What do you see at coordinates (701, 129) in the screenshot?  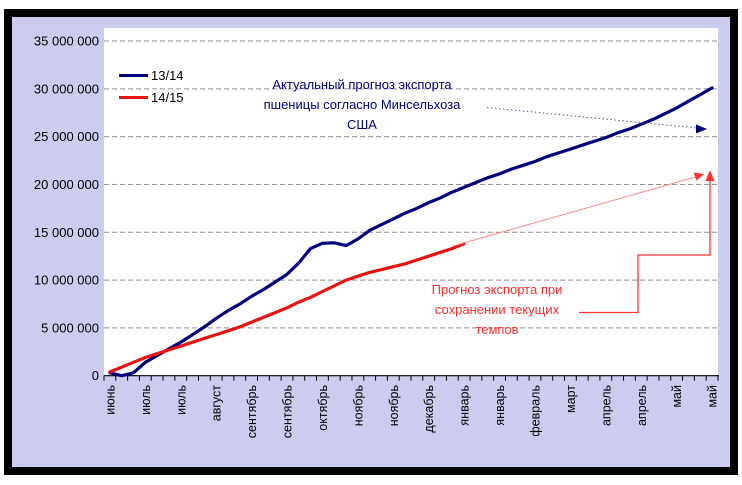 I see `usda-arrow-head` at bounding box center [701, 129].